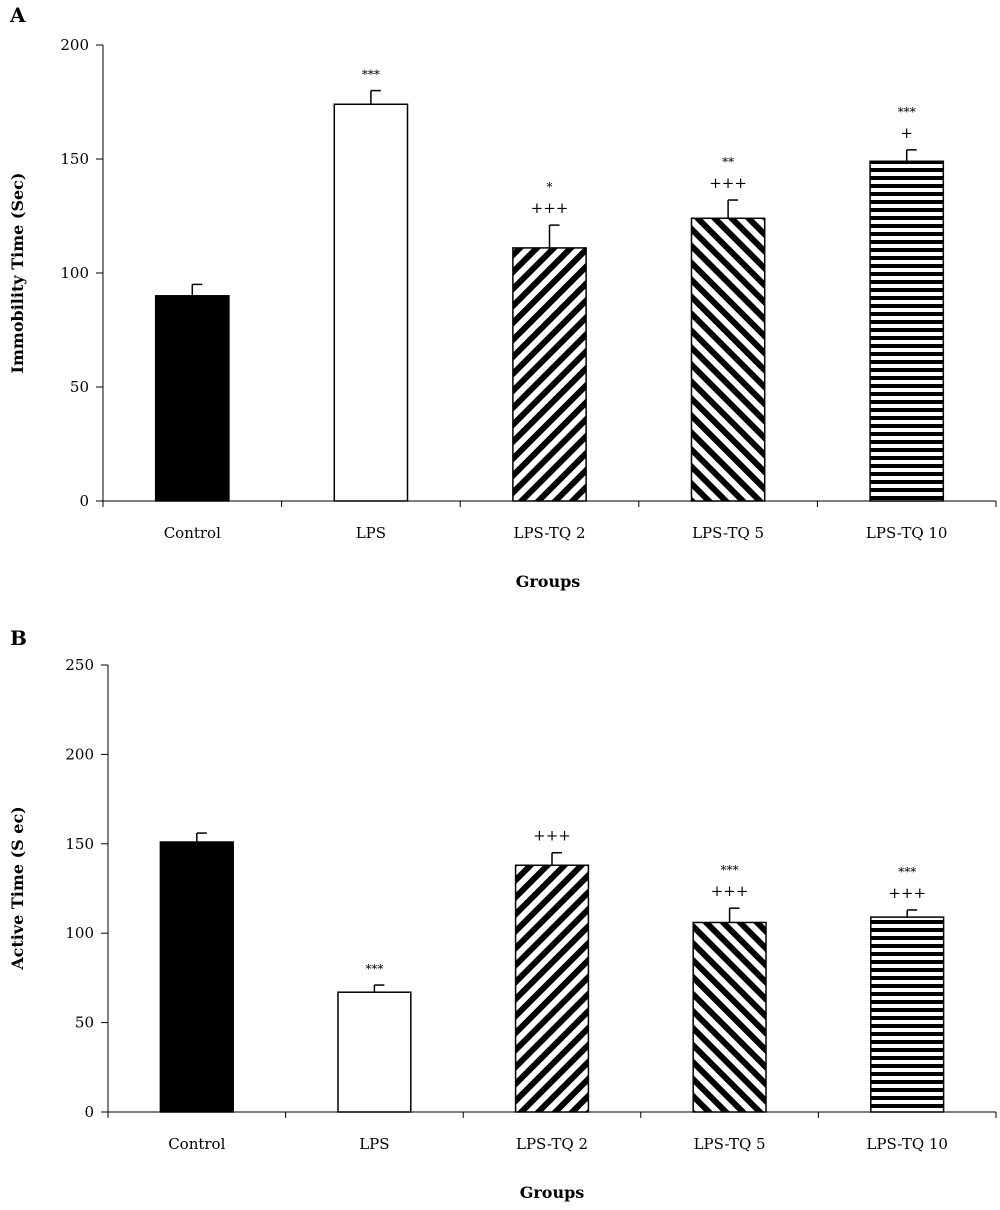  What do you see at coordinates (74, 159) in the screenshot?
I see `panel-a-y-tick-label: 150` at bounding box center [74, 159].